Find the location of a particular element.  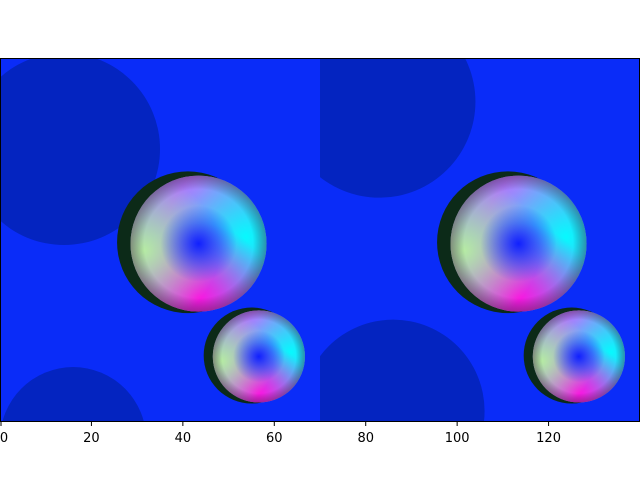

x-axis: 0 20 40 60 80 100 120 is located at coordinates (280, 434).